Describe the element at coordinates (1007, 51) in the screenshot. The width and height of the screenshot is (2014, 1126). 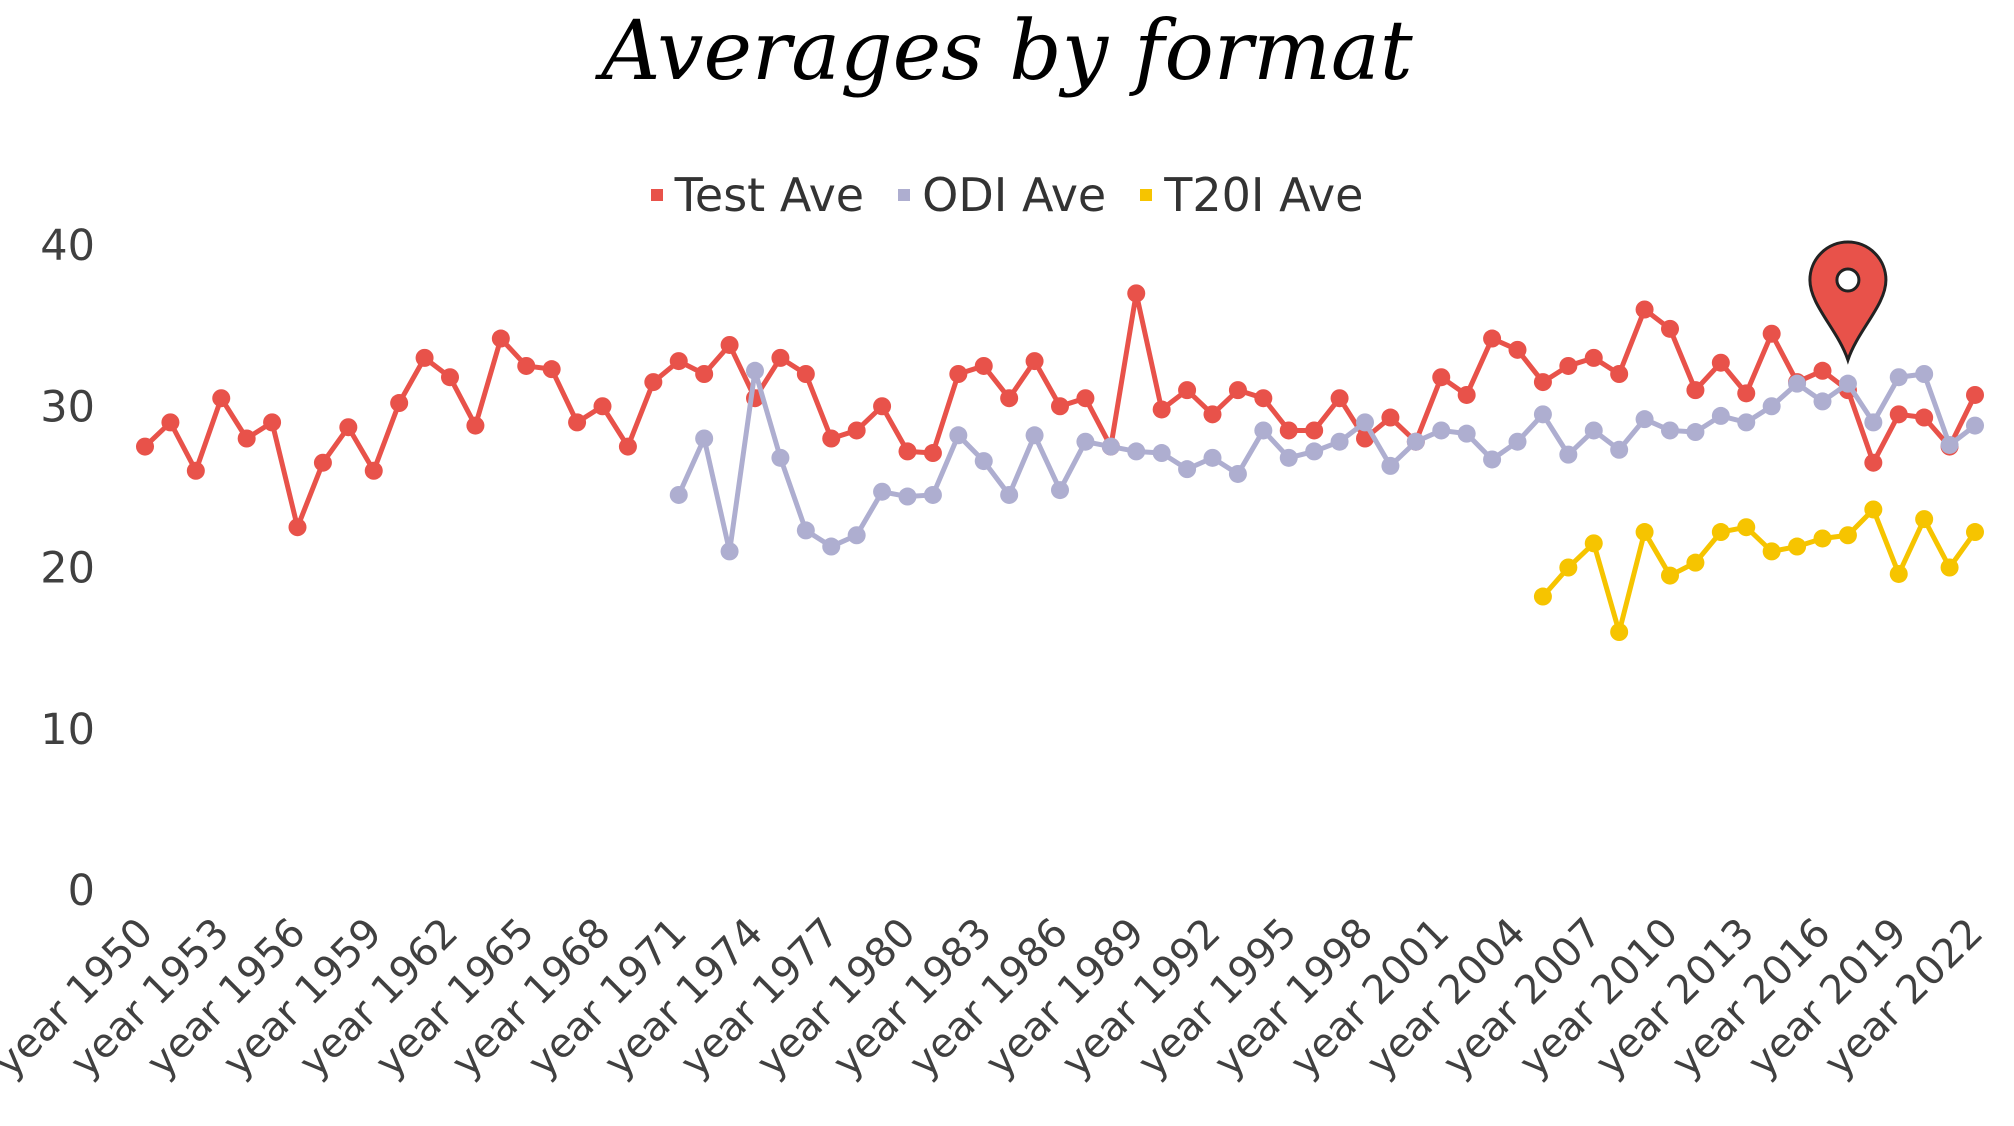
I see `chart-title: Averages by format` at that location.